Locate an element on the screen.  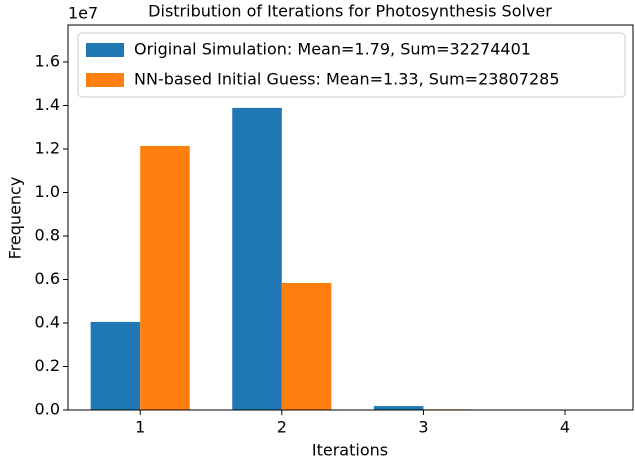
x-tick-label: 2 is located at coordinates (282, 427).